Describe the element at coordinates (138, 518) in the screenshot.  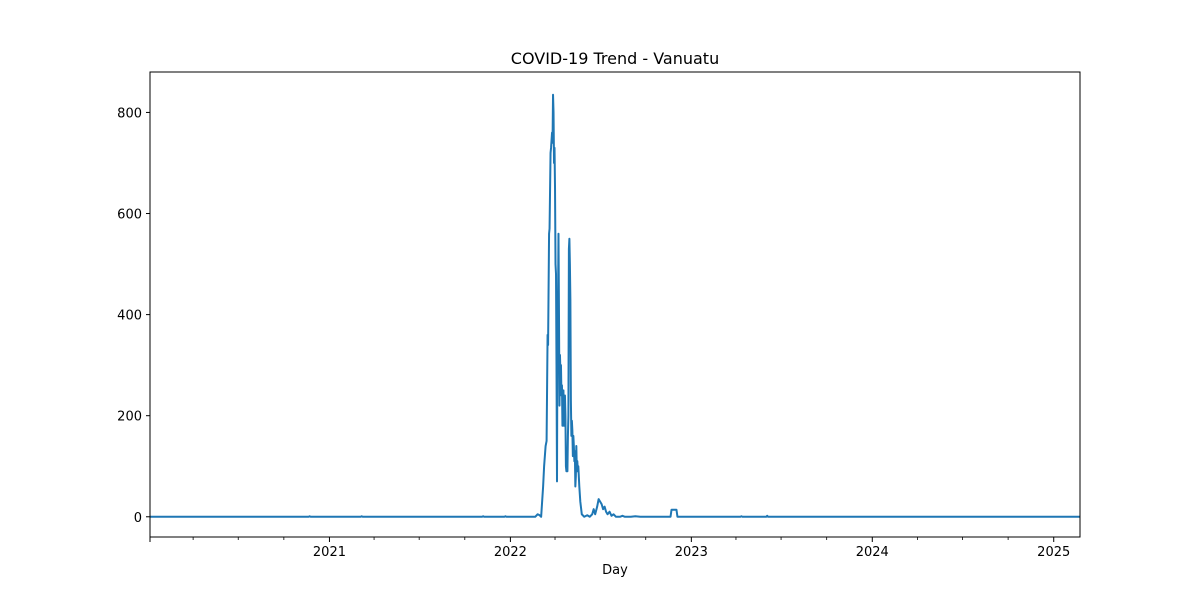
I see `y-tick-label: 0` at that location.